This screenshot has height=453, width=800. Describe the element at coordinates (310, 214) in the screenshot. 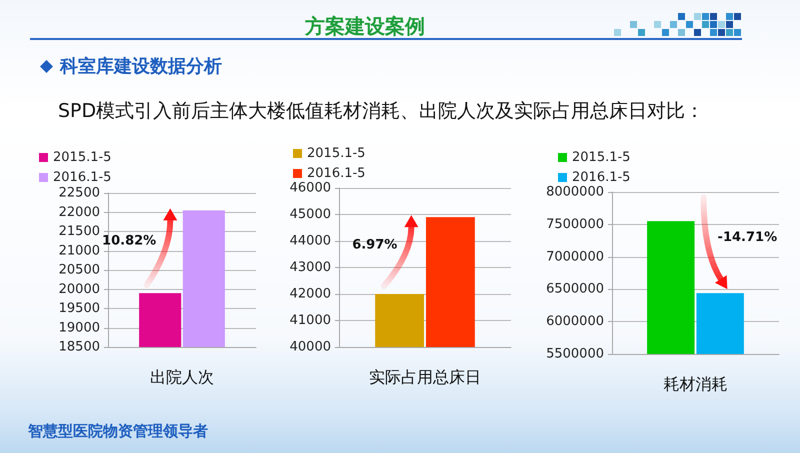

I see `y-tick-label: 45000` at that location.